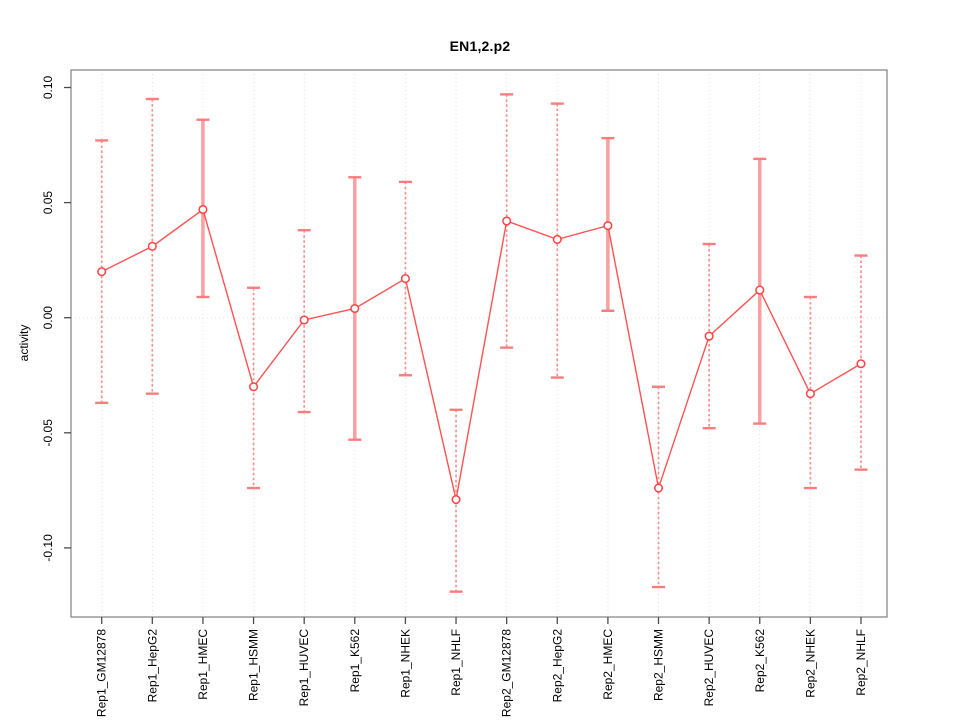 Image resolution: width=960 pixels, height=720 pixels. What do you see at coordinates (48, 433) in the screenshot?
I see `y-tick-label: -0.05` at bounding box center [48, 433].